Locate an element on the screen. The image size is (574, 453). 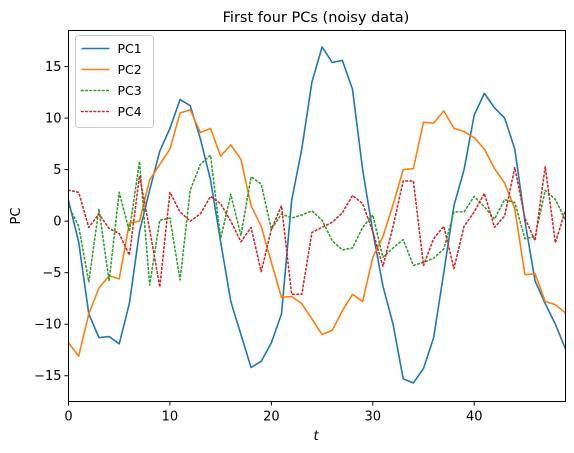
y-tick-label: 5 is located at coordinates (57, 170).